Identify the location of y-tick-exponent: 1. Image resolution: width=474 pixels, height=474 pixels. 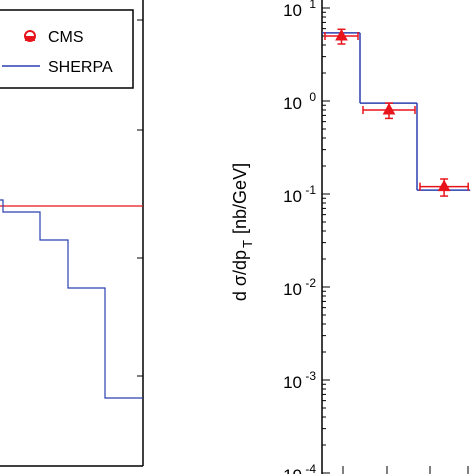
(312, 5).